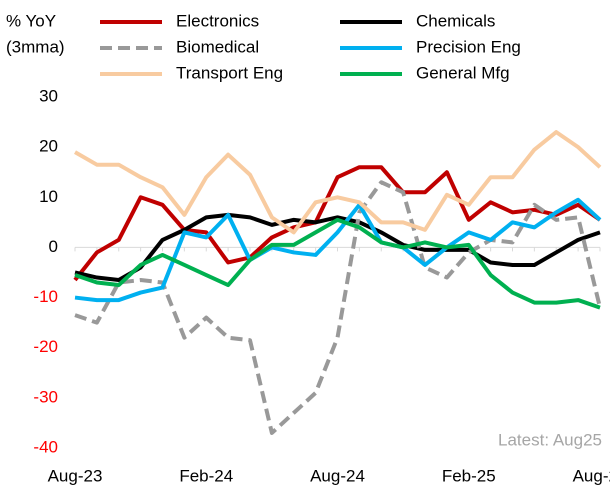 The width and height of the screenshot is (610, 491). I want to click on series-line, so click(337, 247).